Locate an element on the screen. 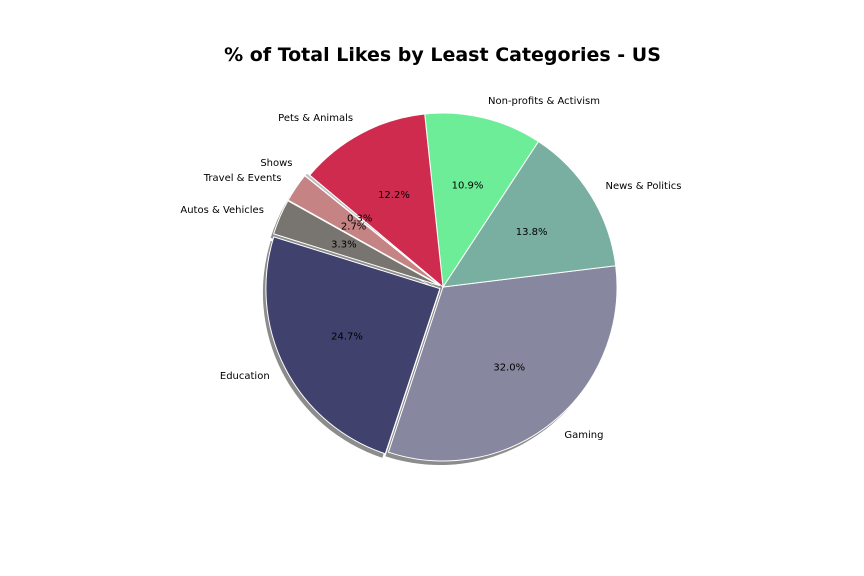 This screenshot has height=576, width=864. slice-education is located at coordinates (353, 345).